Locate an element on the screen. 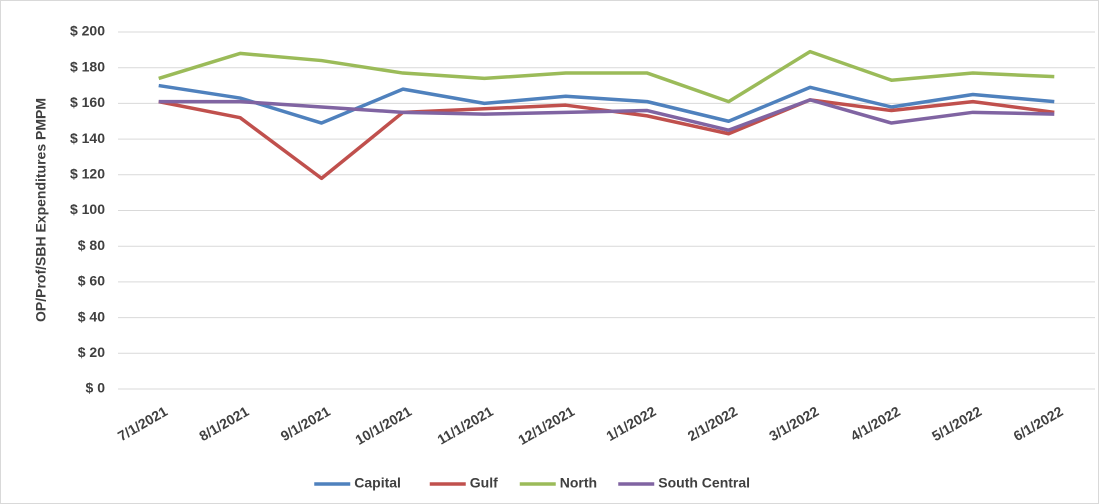  y-tick-label: $ 40 is located at coordinates (91, 316).